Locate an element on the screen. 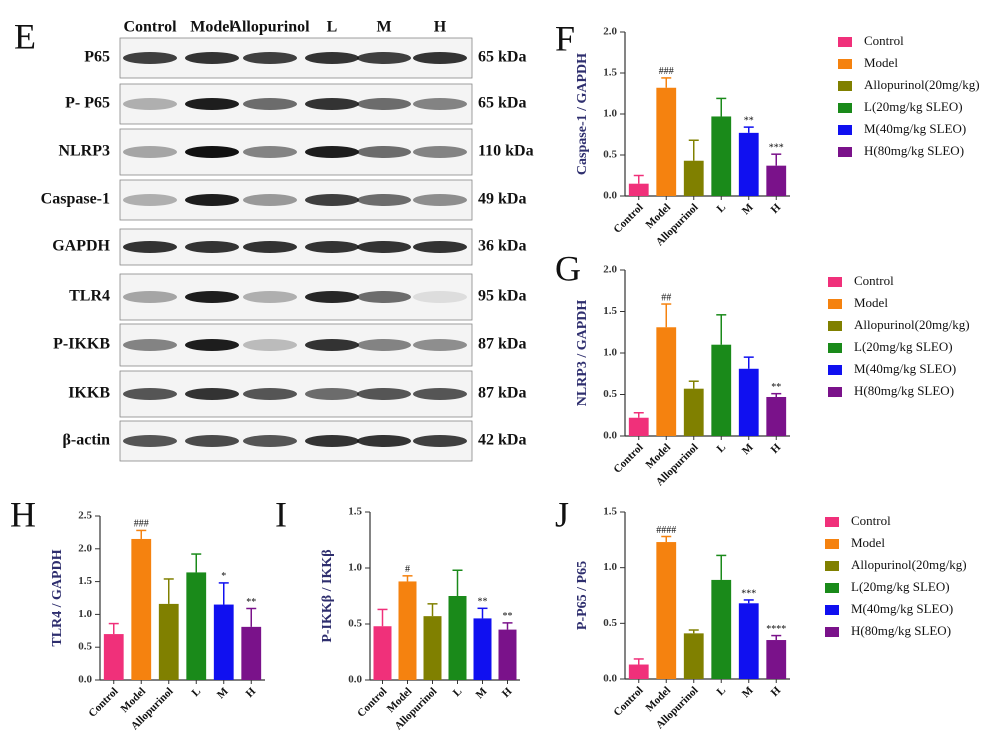  y-tick-label: 0.0 is located at coordinates (610, 196).